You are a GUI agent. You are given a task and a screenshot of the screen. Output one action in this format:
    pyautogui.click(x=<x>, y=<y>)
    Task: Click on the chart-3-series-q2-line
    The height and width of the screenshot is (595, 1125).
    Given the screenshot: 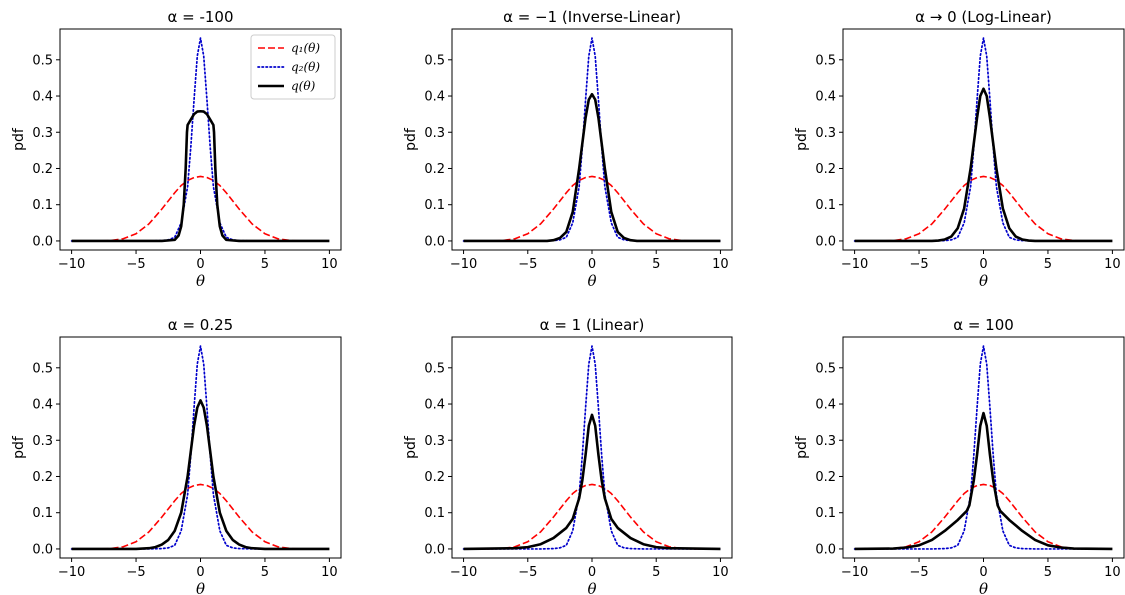 What is the action you would take?
    pyautogui.click(x=200, y=447)
    